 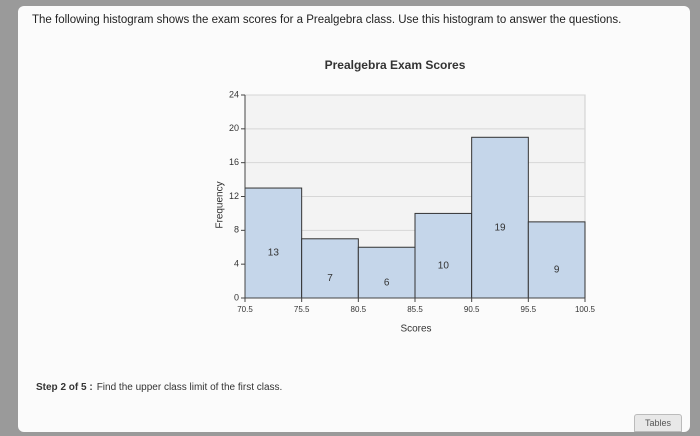 What do you see at coordinates (500, 227) in the screenshot?
I see `data-label: 19` at bounding box center [500, 227].